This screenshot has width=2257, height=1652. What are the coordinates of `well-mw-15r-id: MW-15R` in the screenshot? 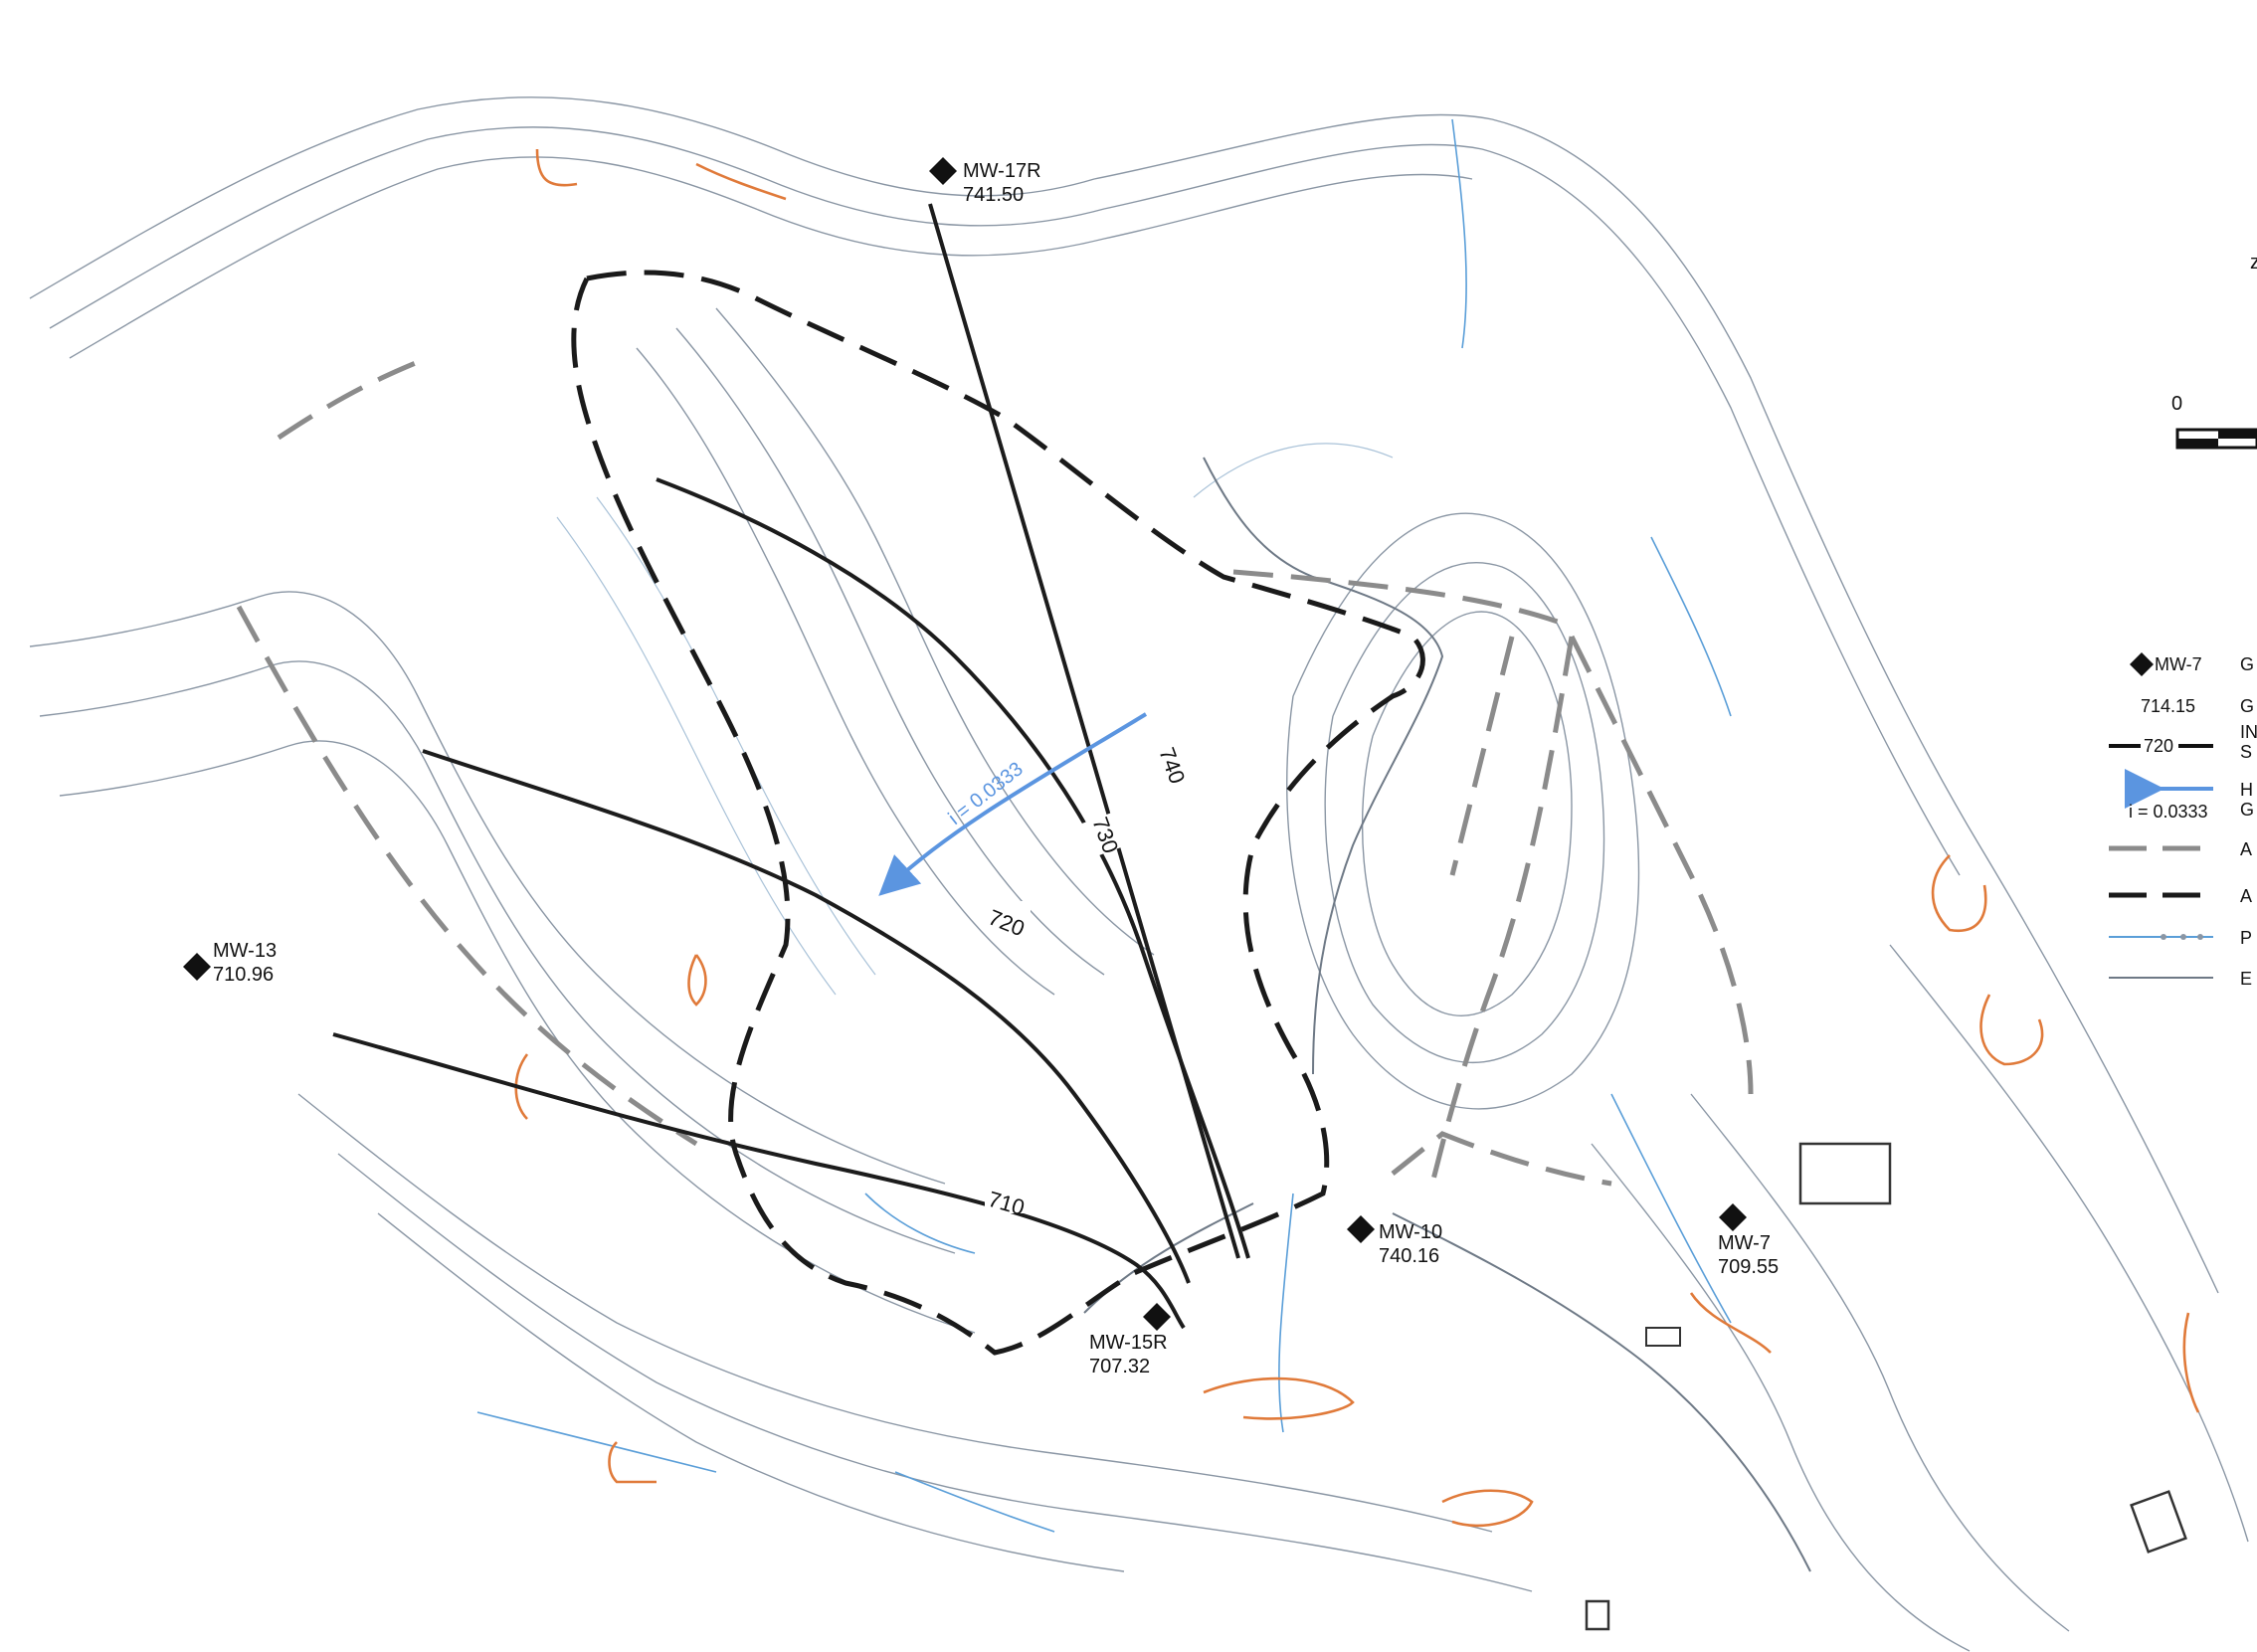 It's located at (1128, 1343).